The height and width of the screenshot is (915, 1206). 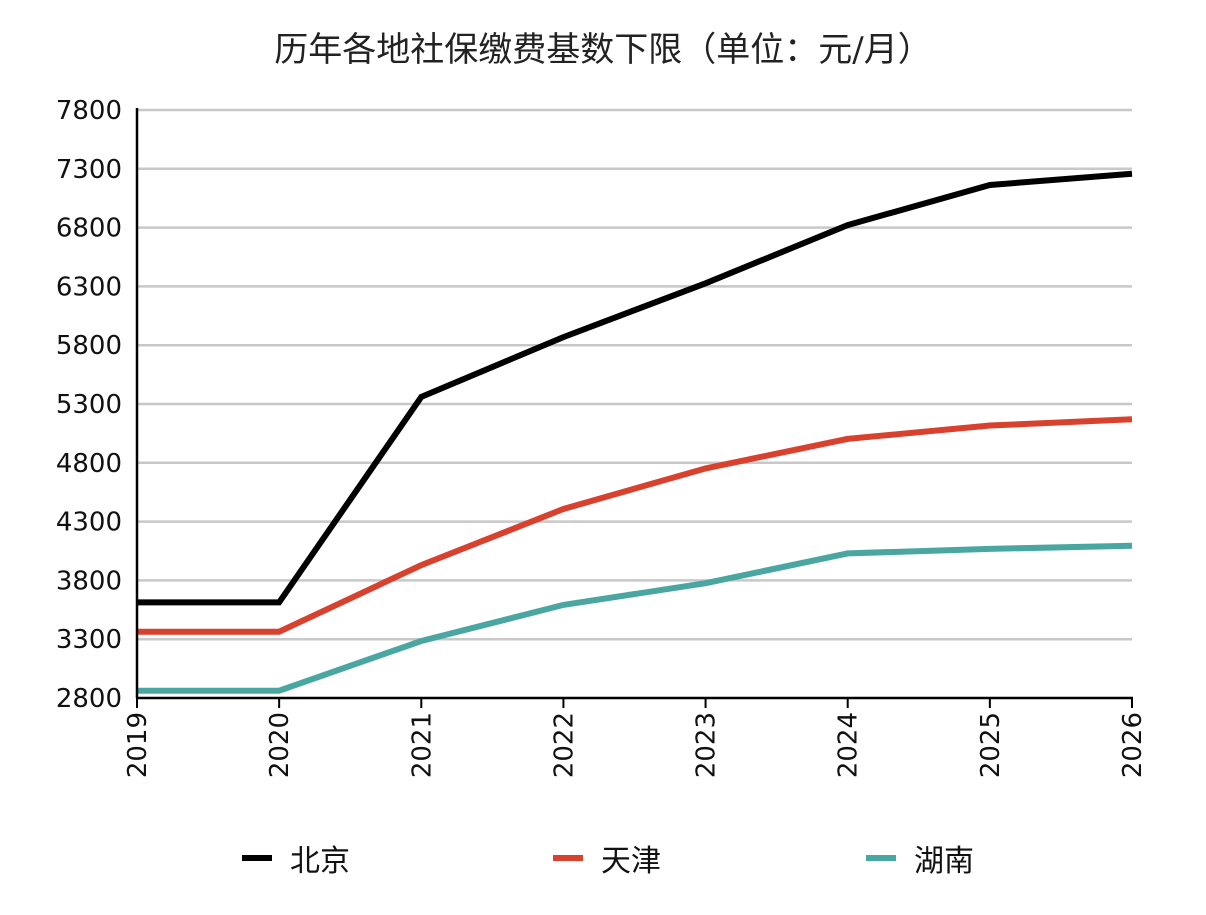 I want to click on y-tick-label: 3300, so click(x=89, y=640).